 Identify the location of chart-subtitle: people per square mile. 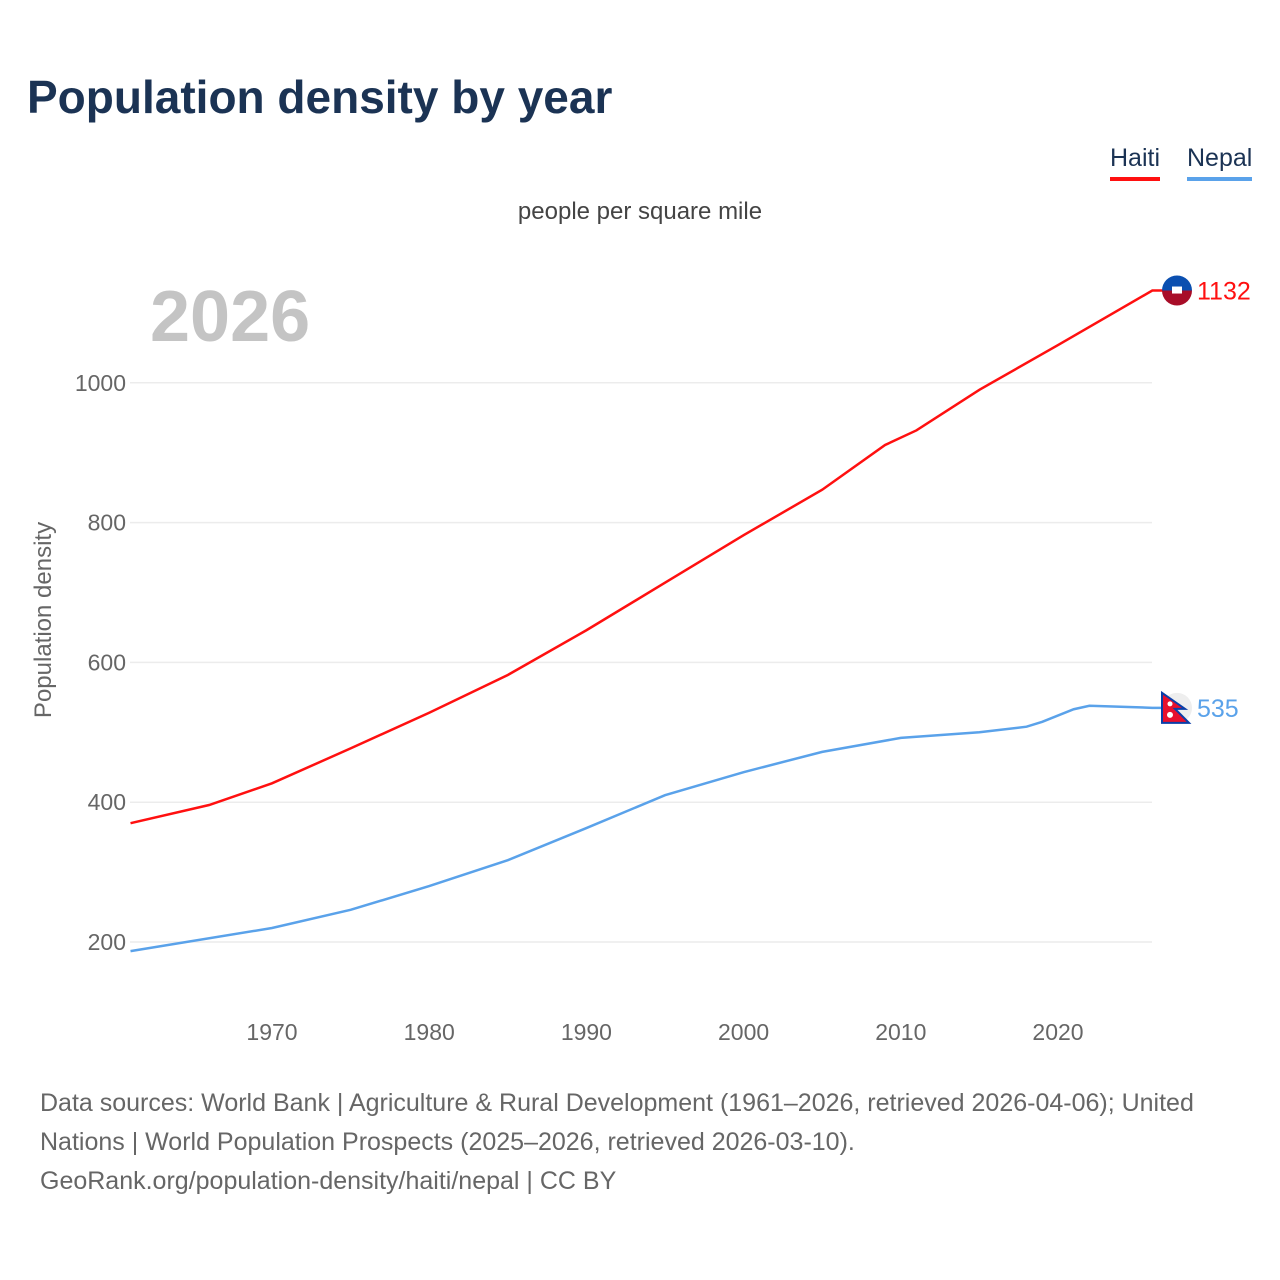
(640, 211).